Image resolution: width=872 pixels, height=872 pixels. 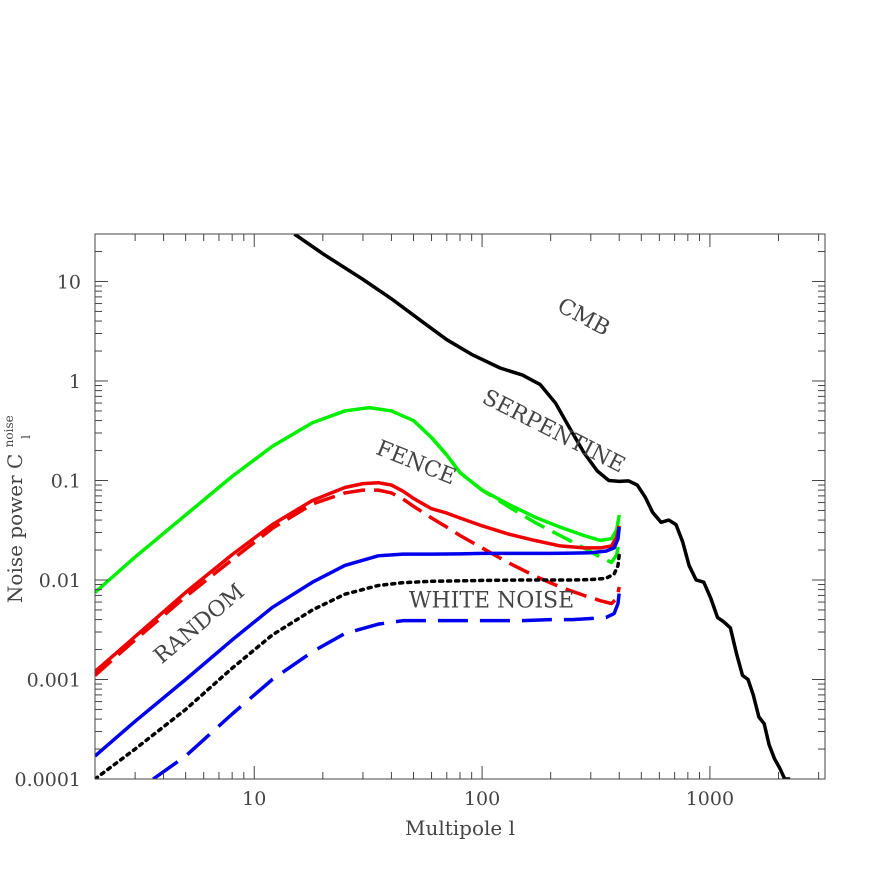 I want to click on y-tick-label: 0.1, so click(x=66, y=481).